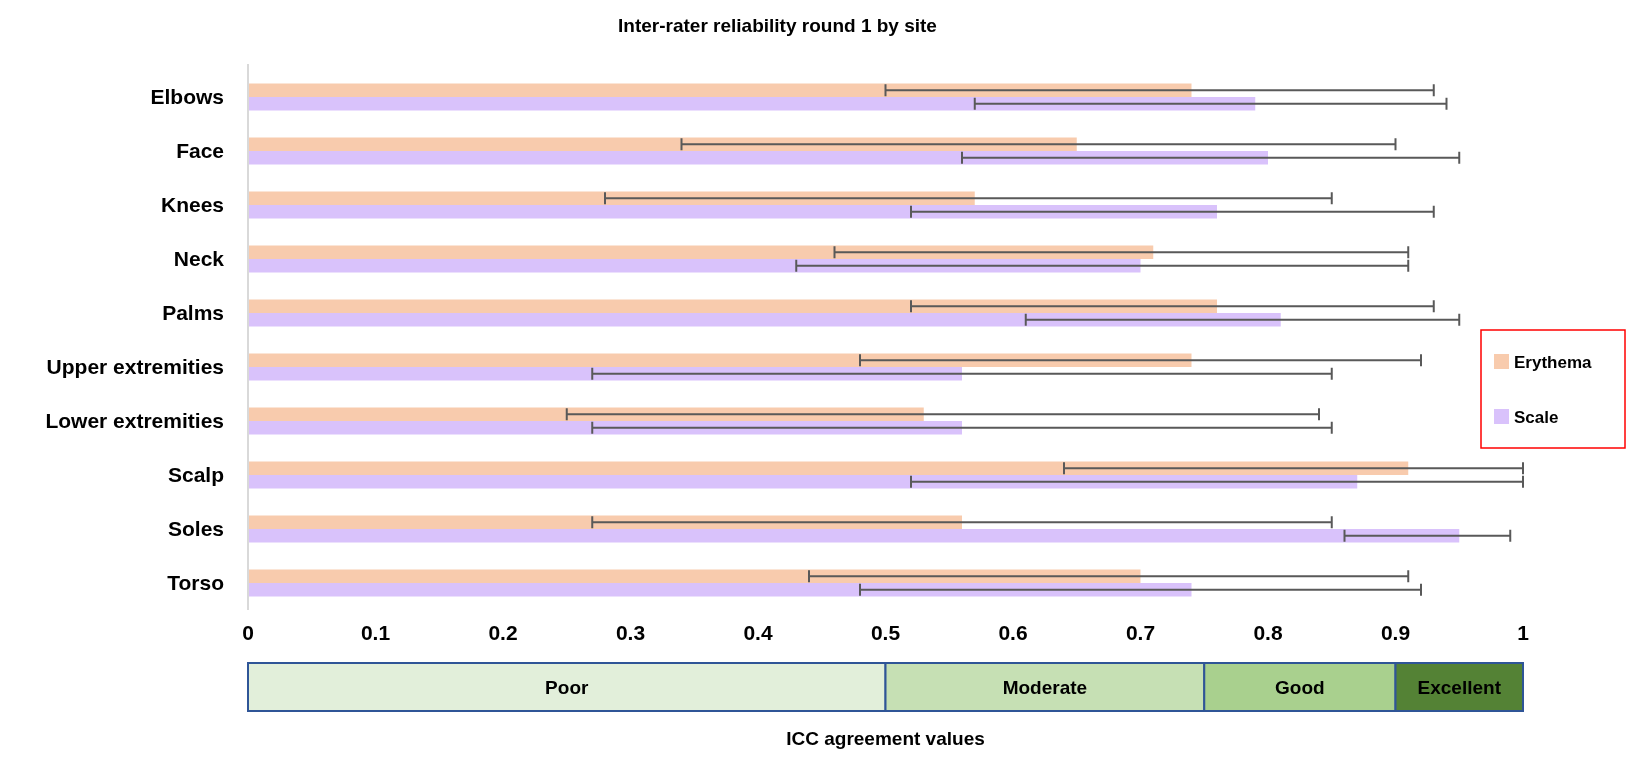 This screenshot has width=1635, height=759. I want to click on x-tick-label: 0.7, so click(1140, 632).